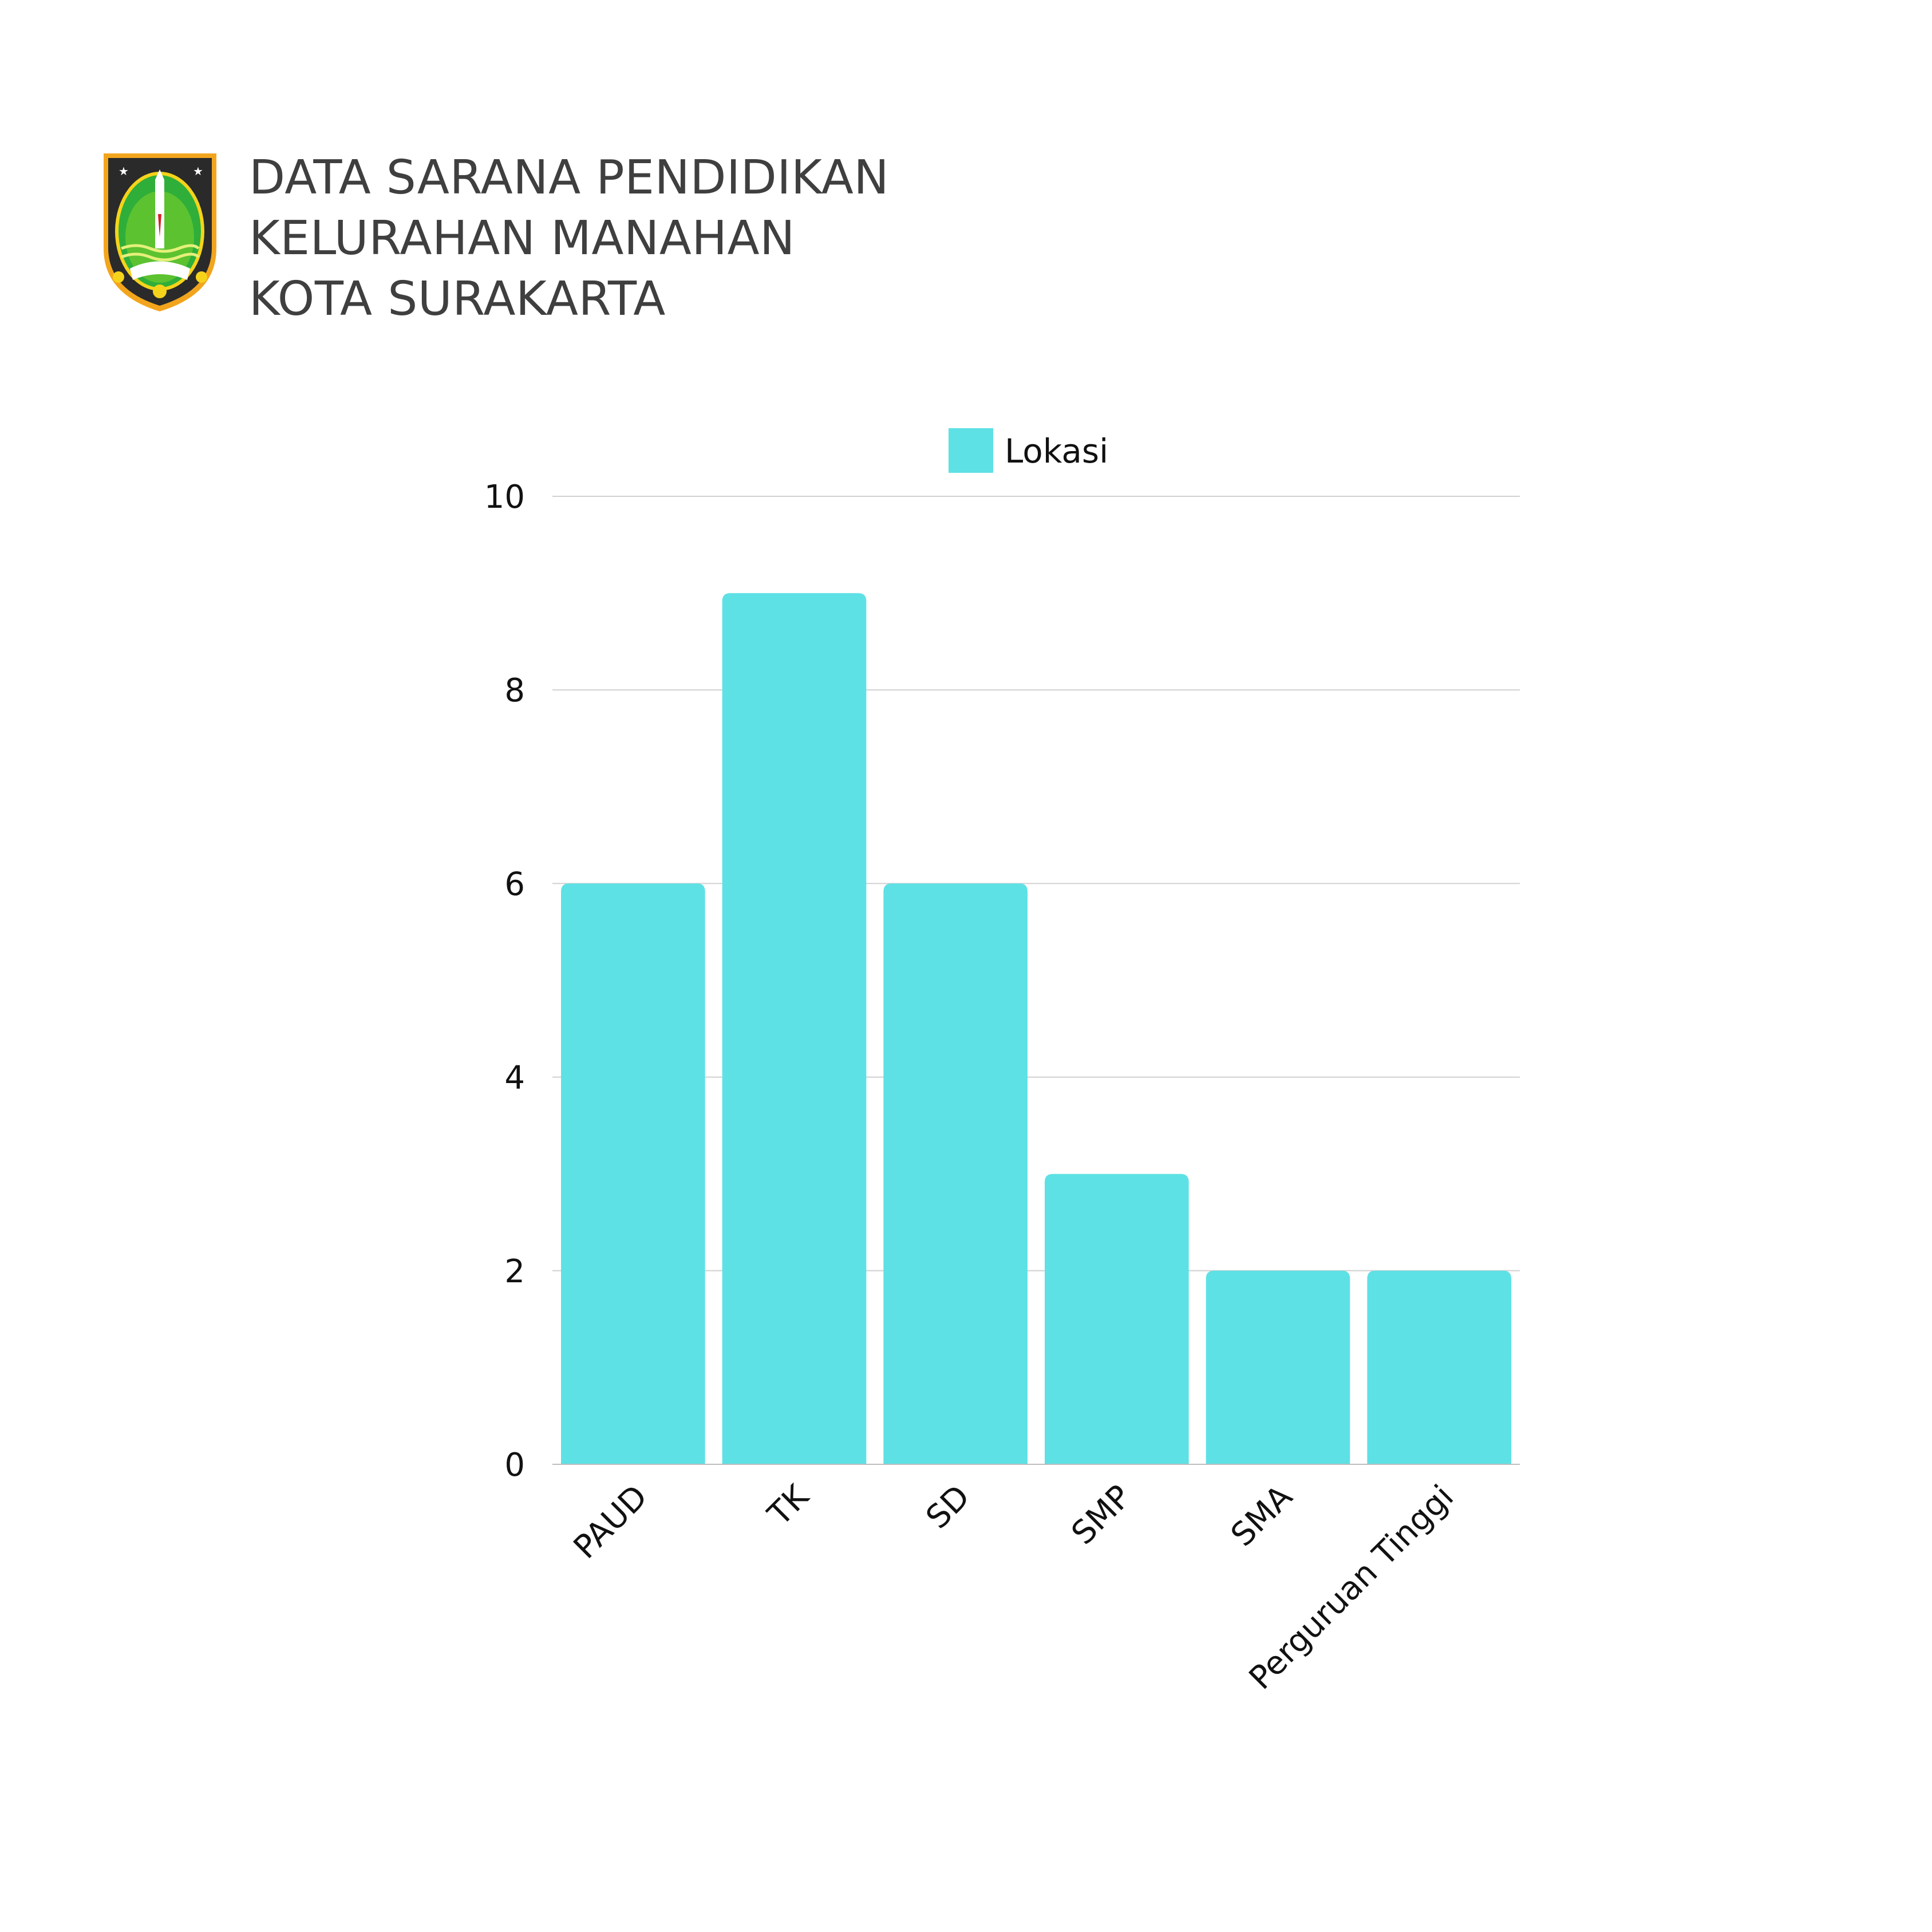 This screenshot has height=1932, width=1932. What do you see at coordinates (633, 1173) in the screenshot?
I see `bar-paud` at bounding box center [633, 1173].